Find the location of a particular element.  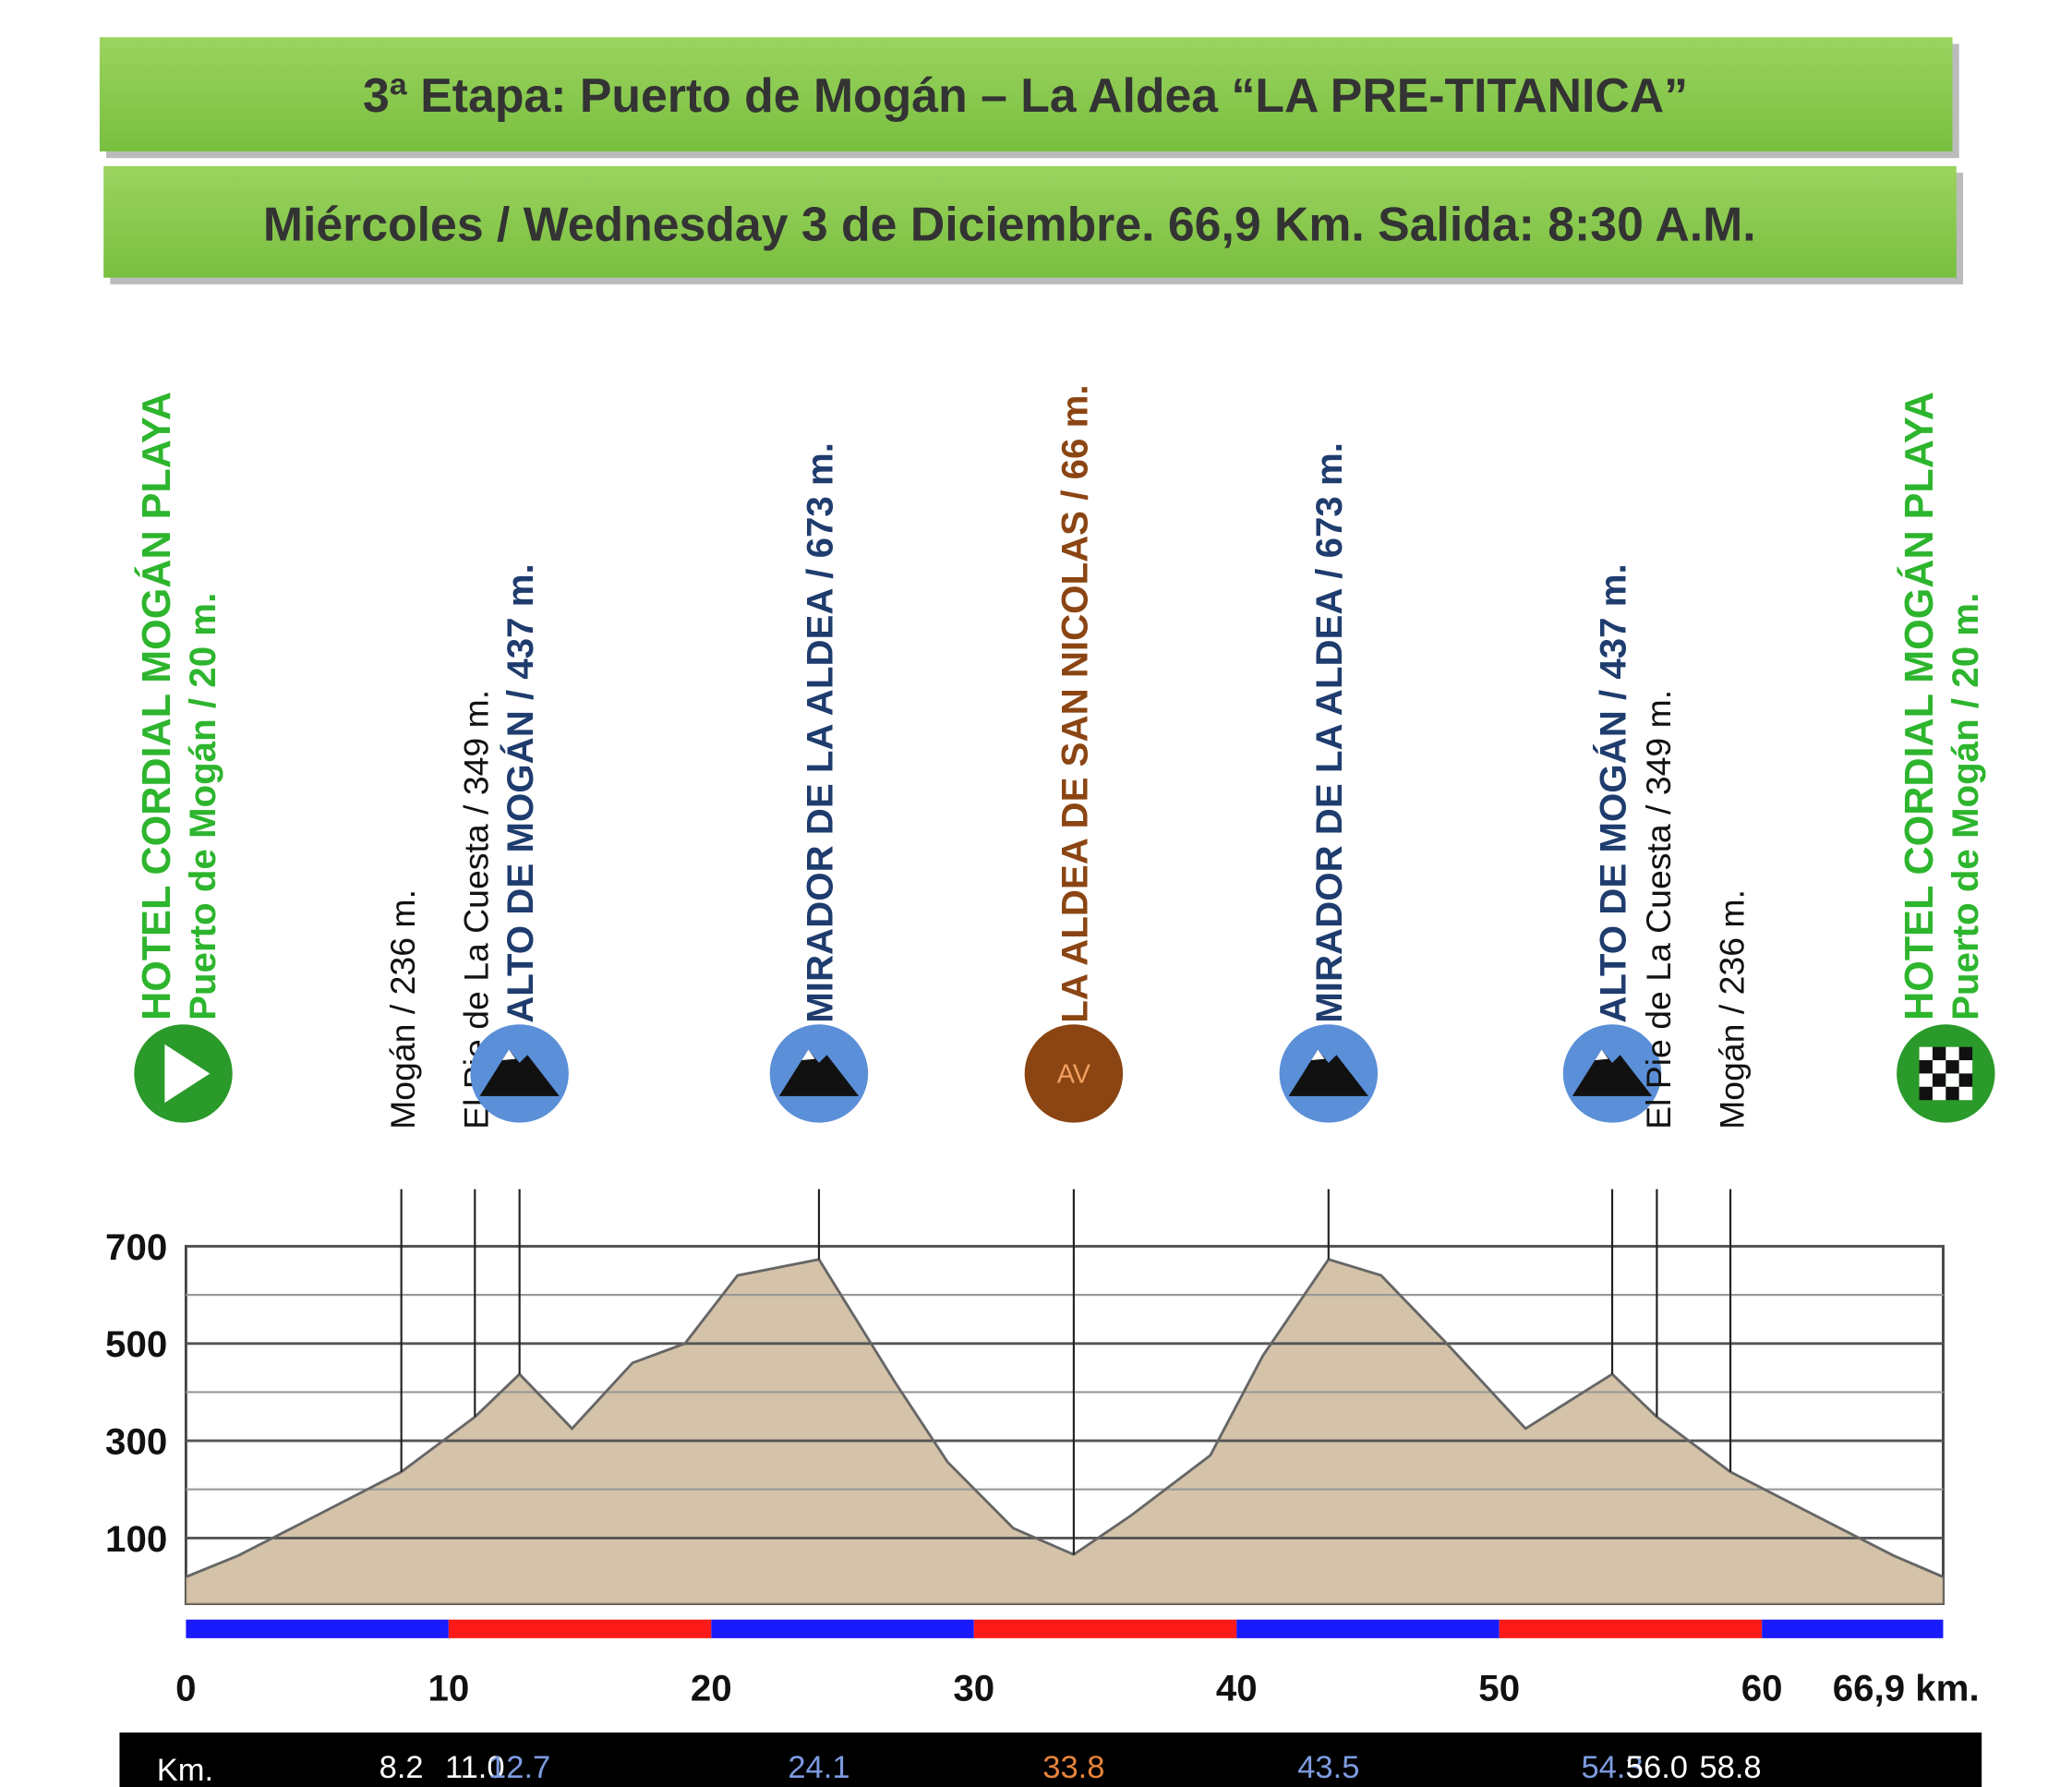

km-row-value: 24.1 is located at coordinates (818, 1767).